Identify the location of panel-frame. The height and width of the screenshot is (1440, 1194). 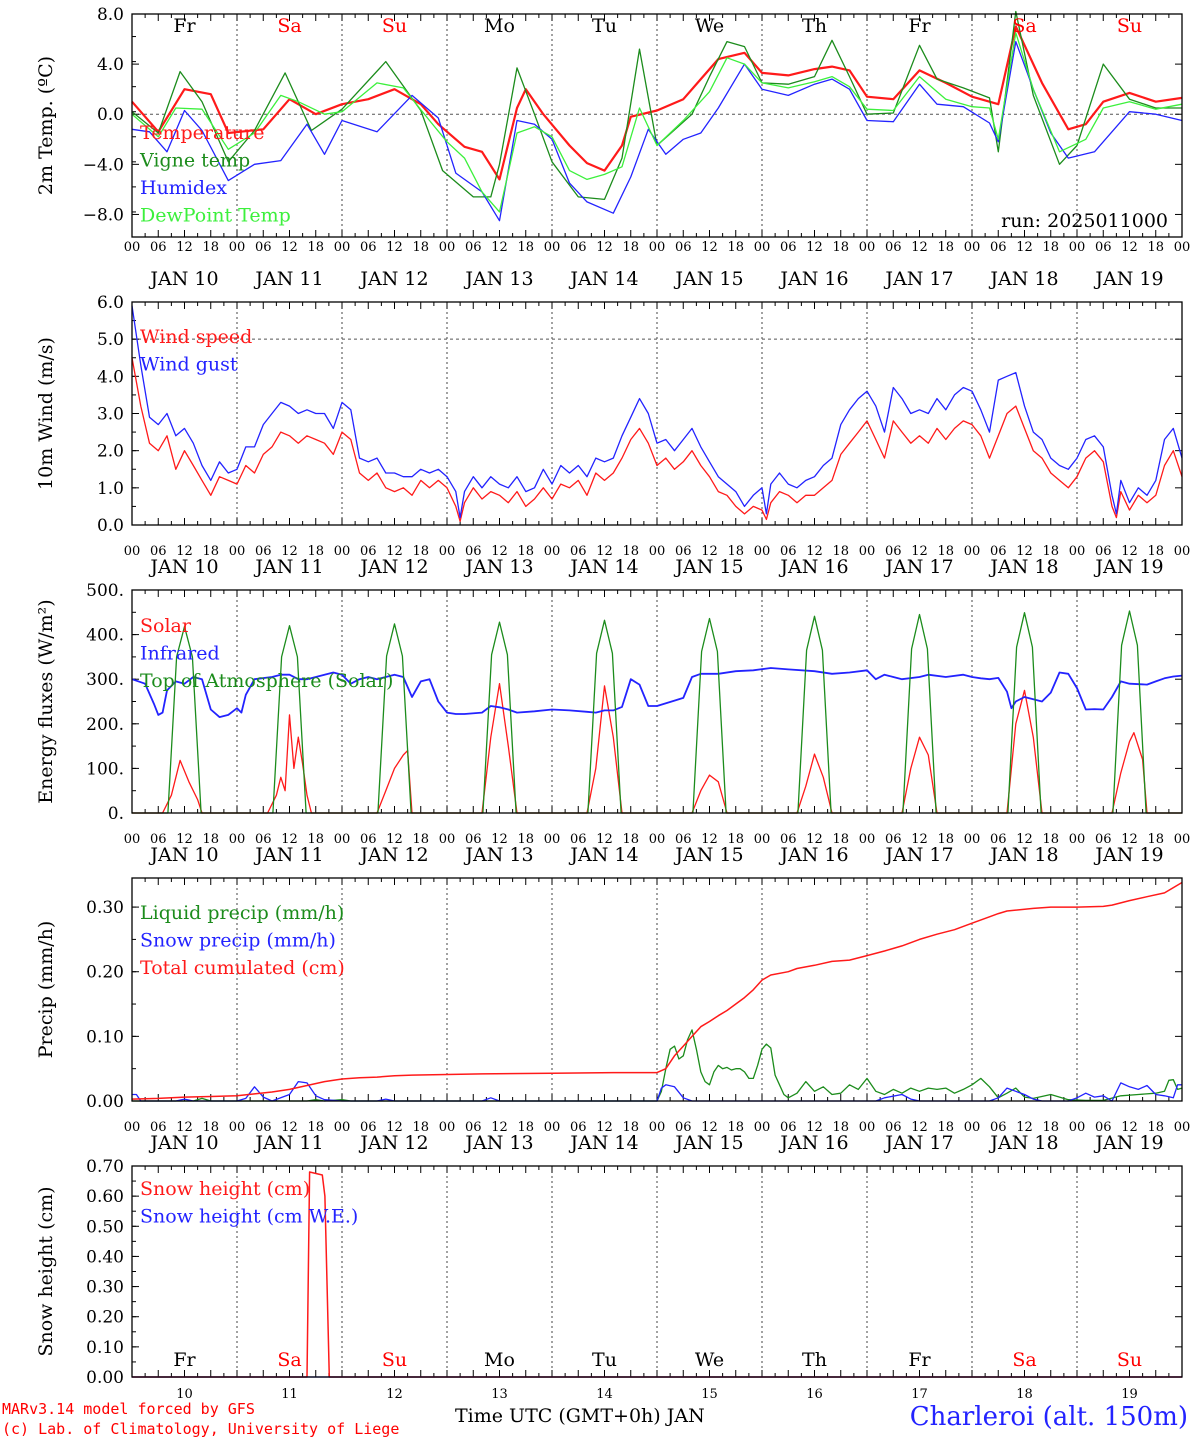
(657, 989).